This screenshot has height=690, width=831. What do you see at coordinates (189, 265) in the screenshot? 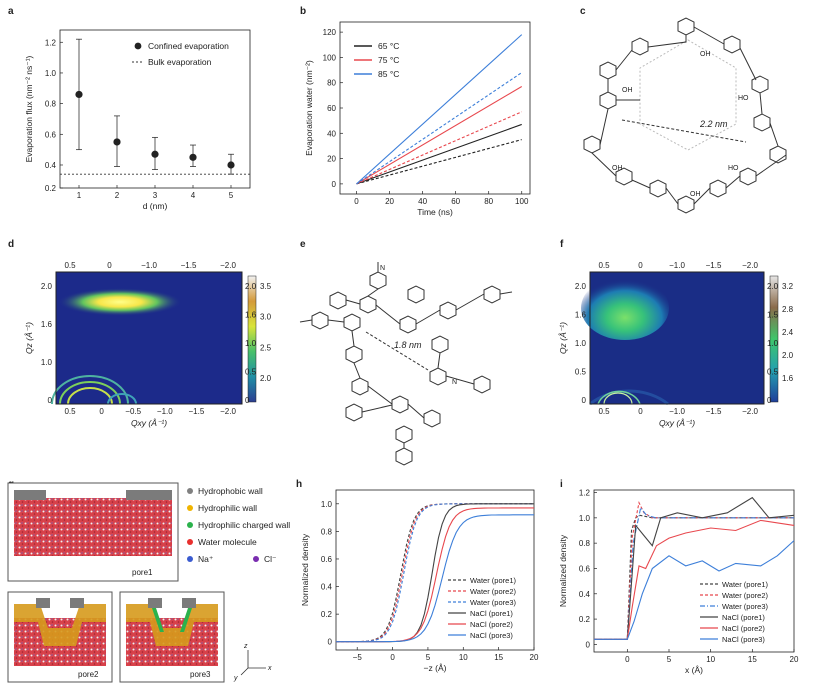
I see `d-top-tick: −1.5` at bounding box center [189, 265].